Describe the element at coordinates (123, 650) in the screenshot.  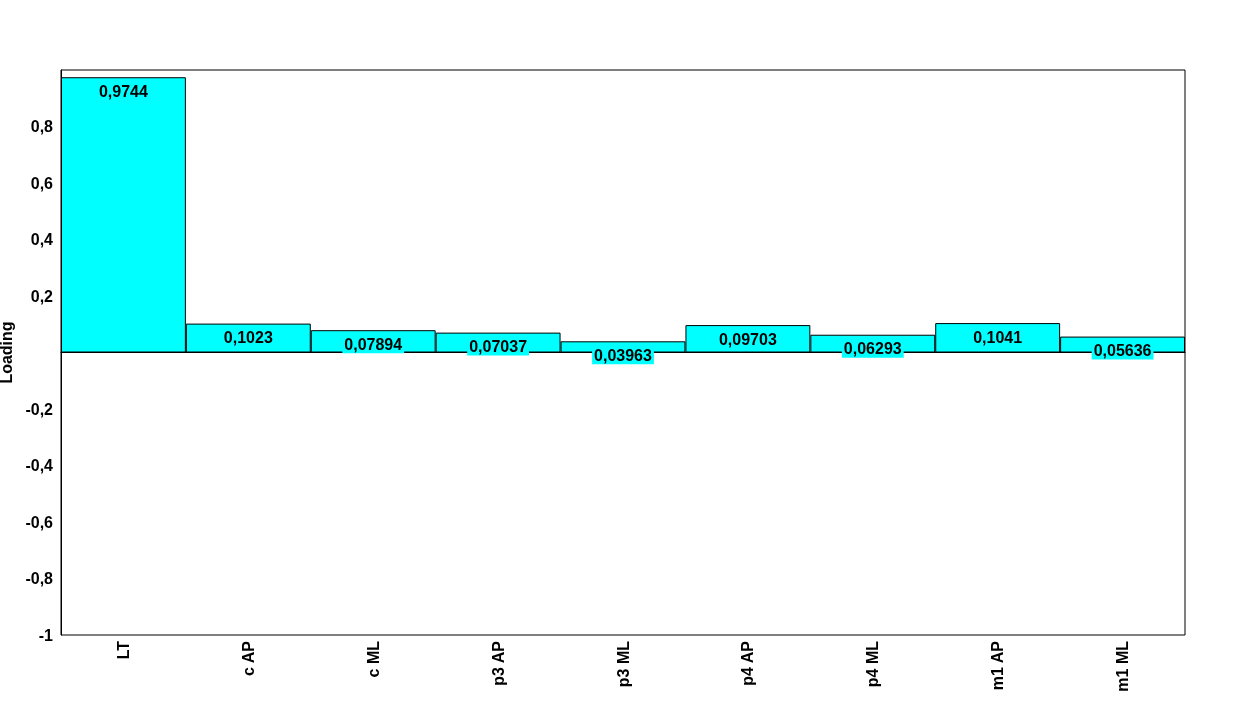
I see `x-tick-label: LT` at that location.